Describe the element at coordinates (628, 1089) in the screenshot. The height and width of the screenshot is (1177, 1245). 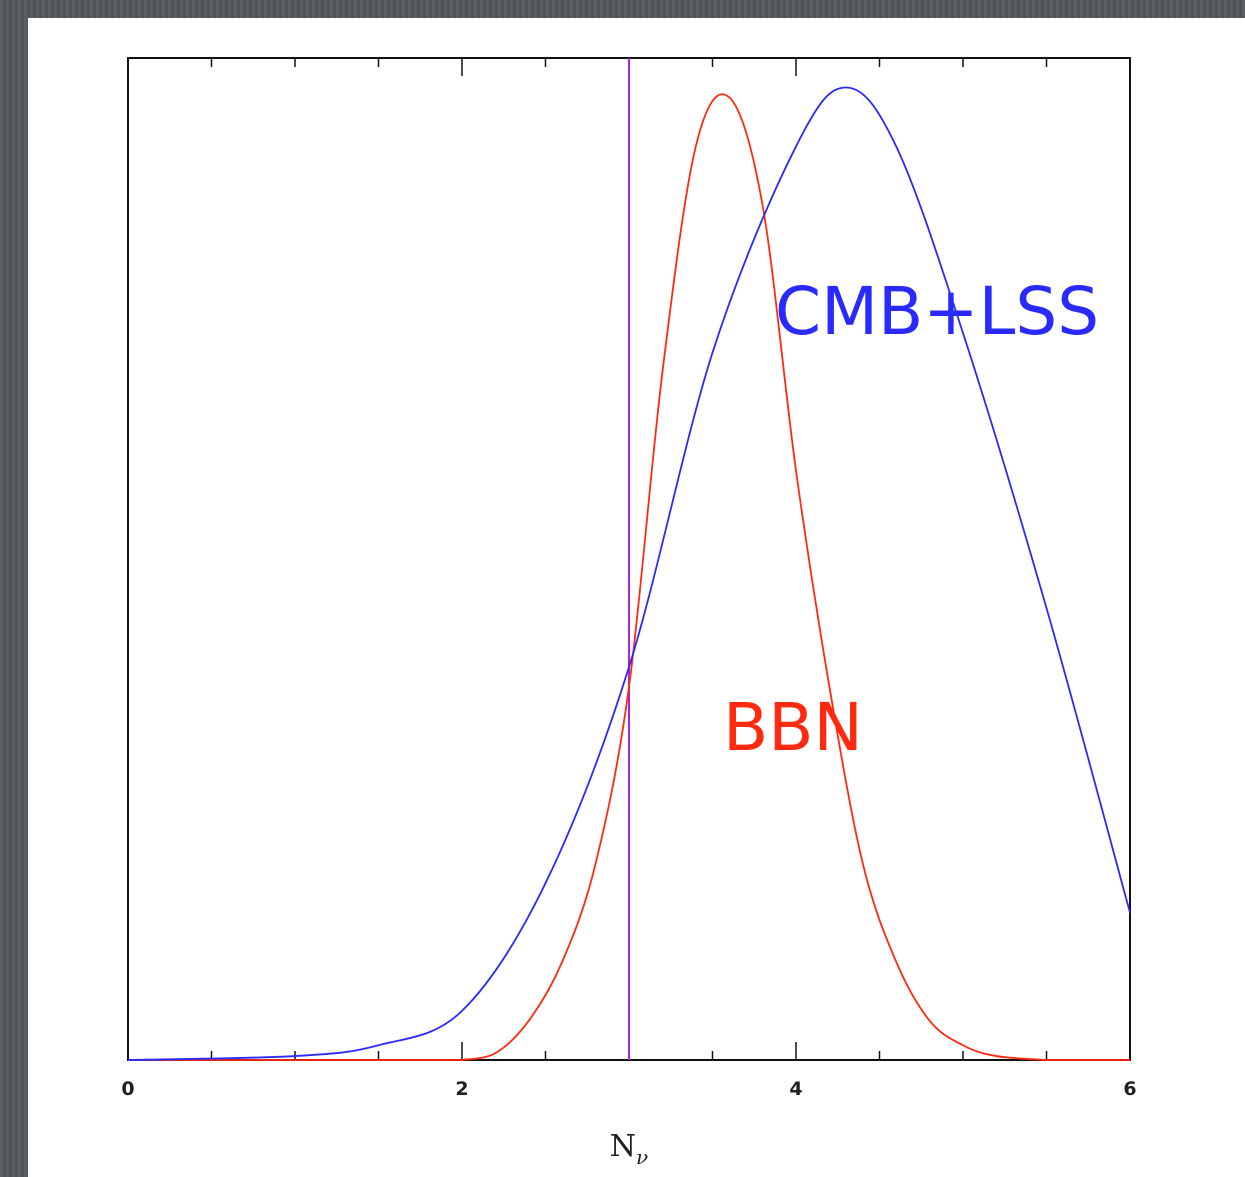
I see `x-tick-labels: 0 2 4 6` at that location.